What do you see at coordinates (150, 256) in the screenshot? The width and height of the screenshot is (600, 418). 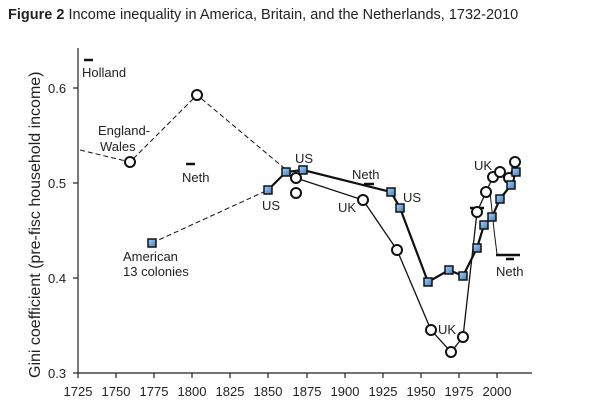 I see `svg-text: American` at bounding box center [150, 256].